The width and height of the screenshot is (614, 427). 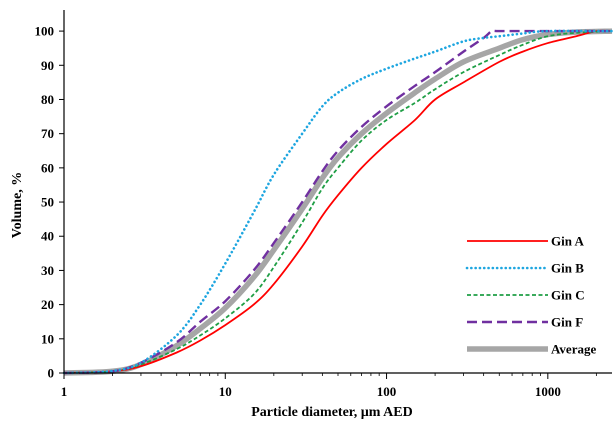 I want to click on legend: Gin A Gin B Gin C Gin F Average, so click(x=530, y=295).